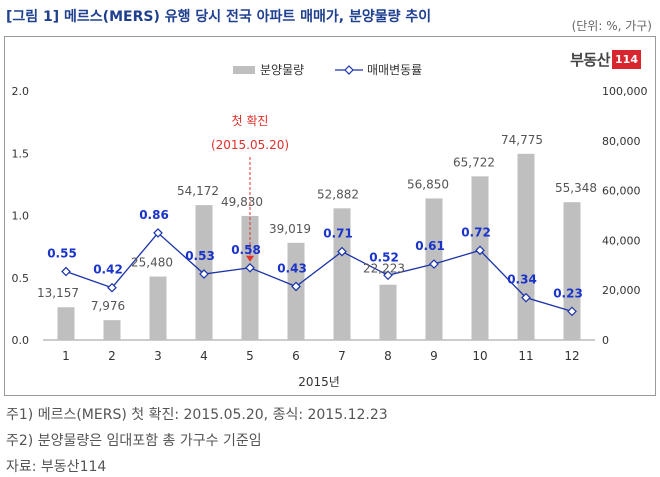 This screenshot has height=477, width=660. What do you see at coordinates (21, 153) in the screenshot?
I see `left-tick-label: 1.5` at bounding box center [21, 153].